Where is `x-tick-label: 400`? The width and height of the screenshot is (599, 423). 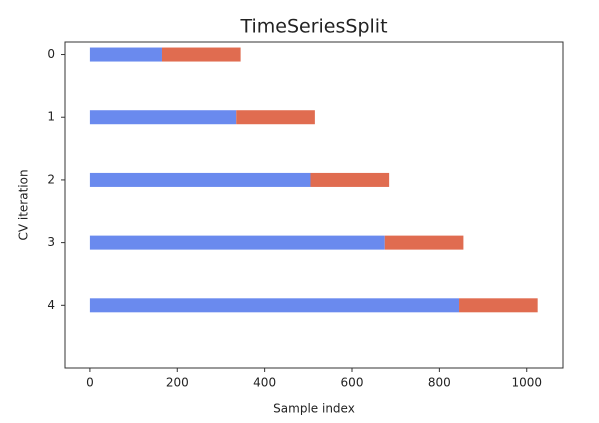
x-tick-label: 400 is located at coordinates (264, 383).